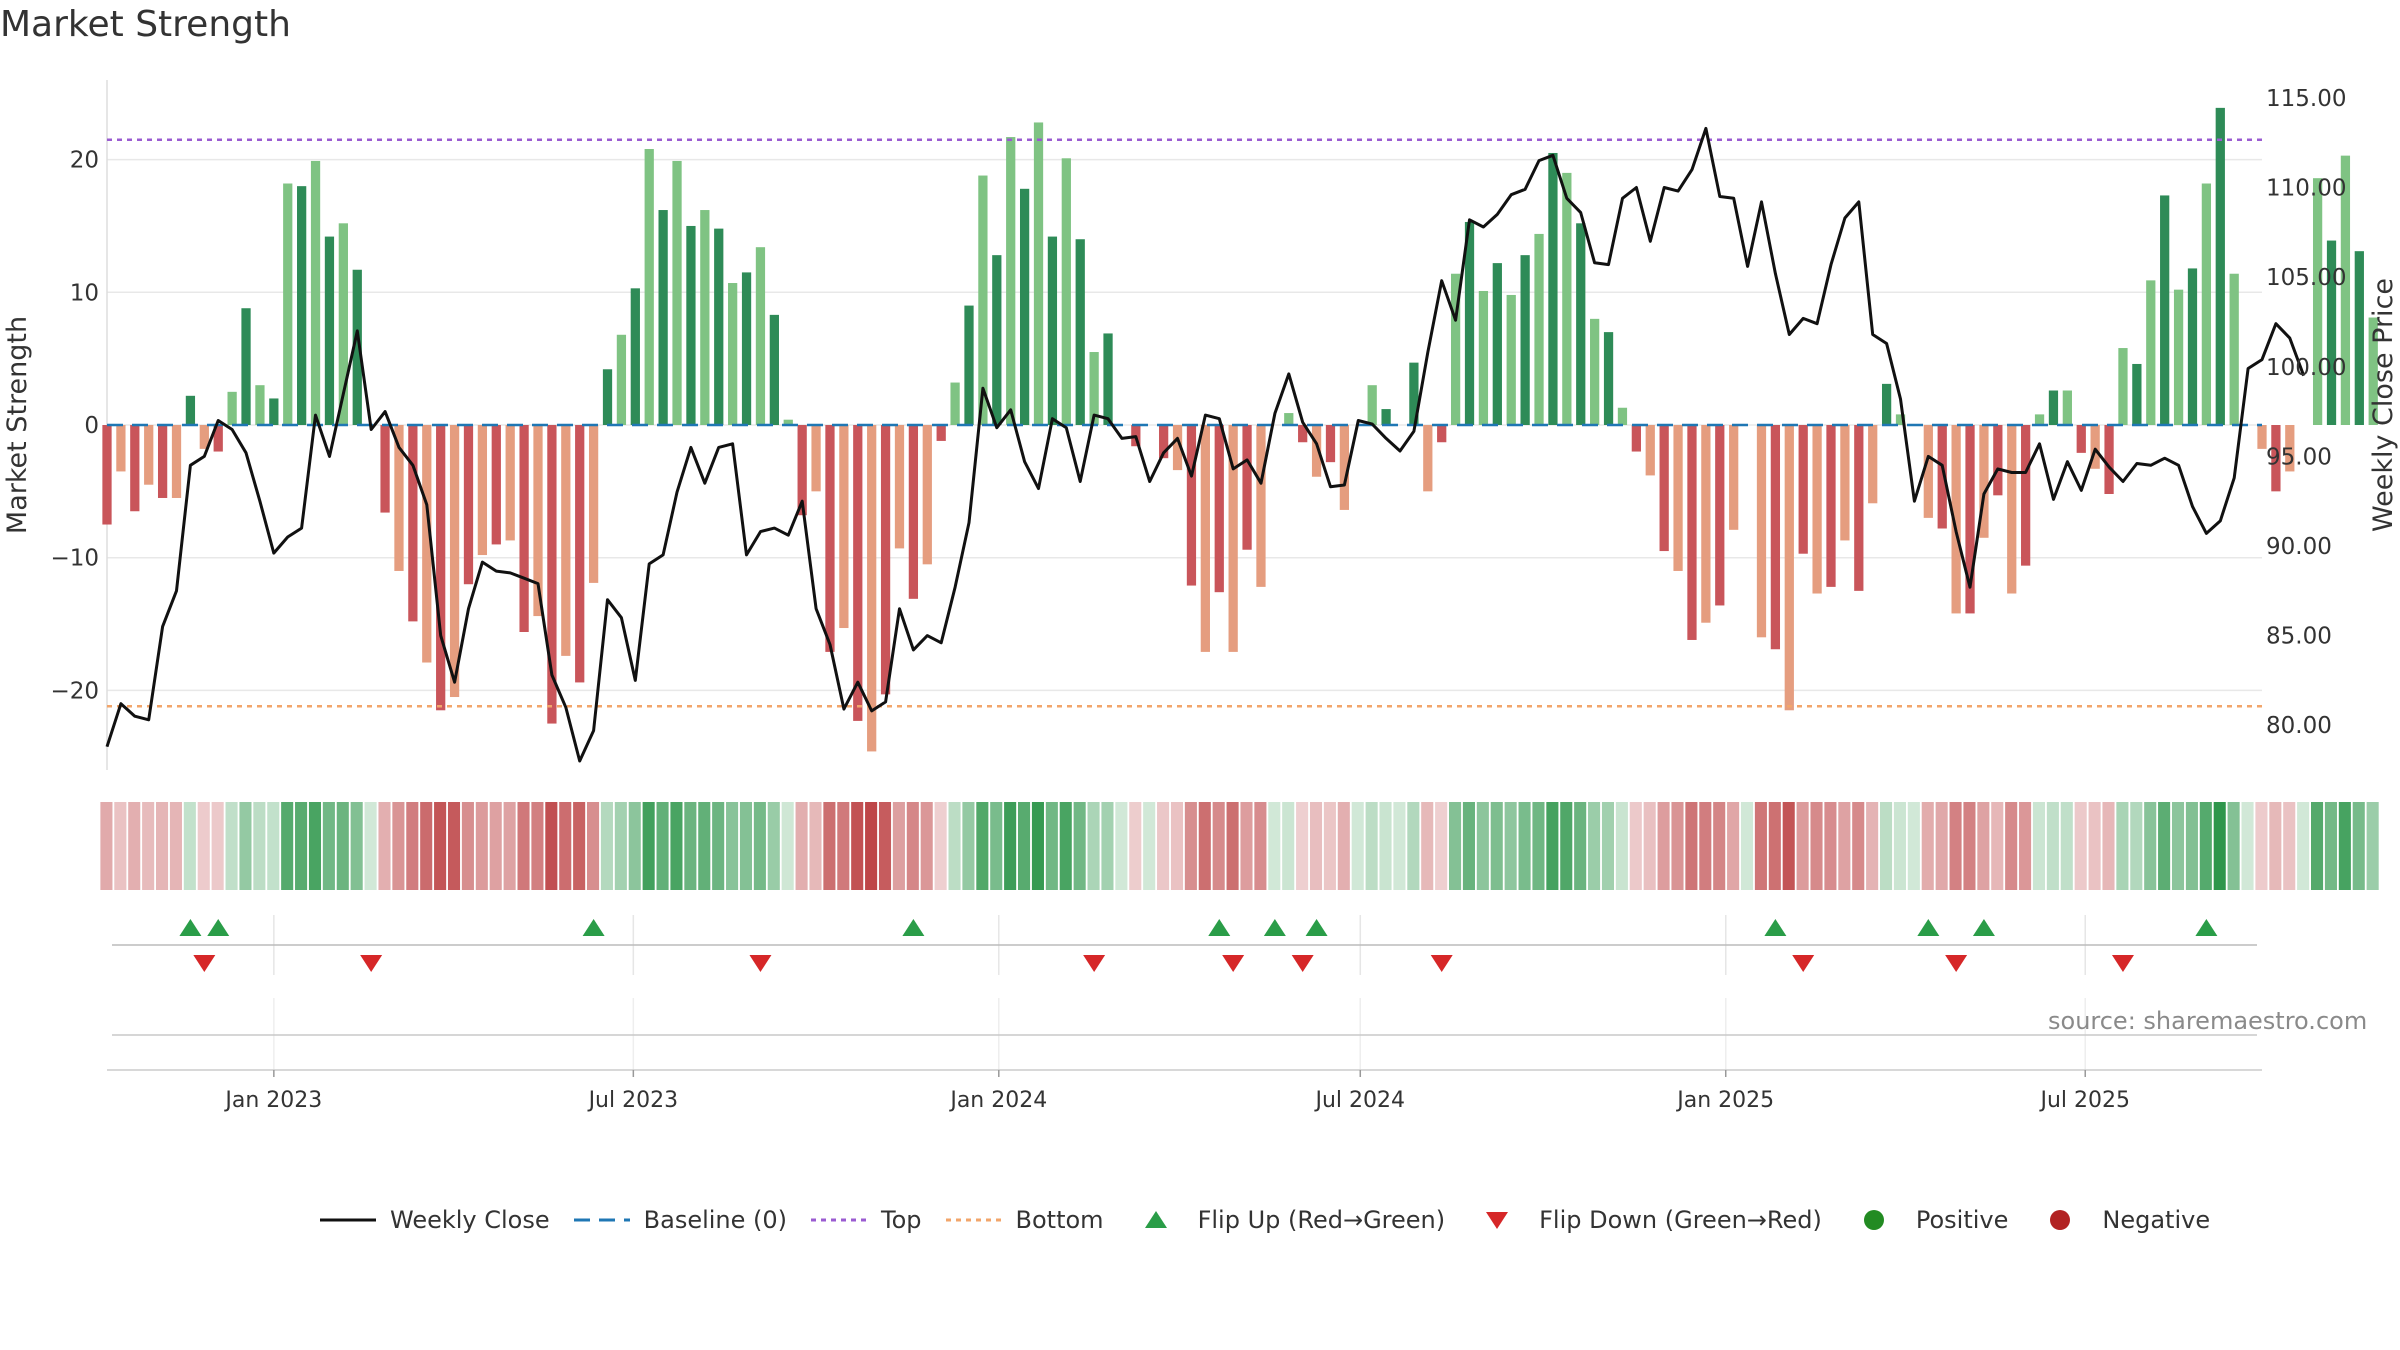 The width and height of the screenshot is (2400, 1350). Describe the element at coordinates (1024, 1220) in the screenshot. I see `legend-item-bottom: Bottom` at that location.